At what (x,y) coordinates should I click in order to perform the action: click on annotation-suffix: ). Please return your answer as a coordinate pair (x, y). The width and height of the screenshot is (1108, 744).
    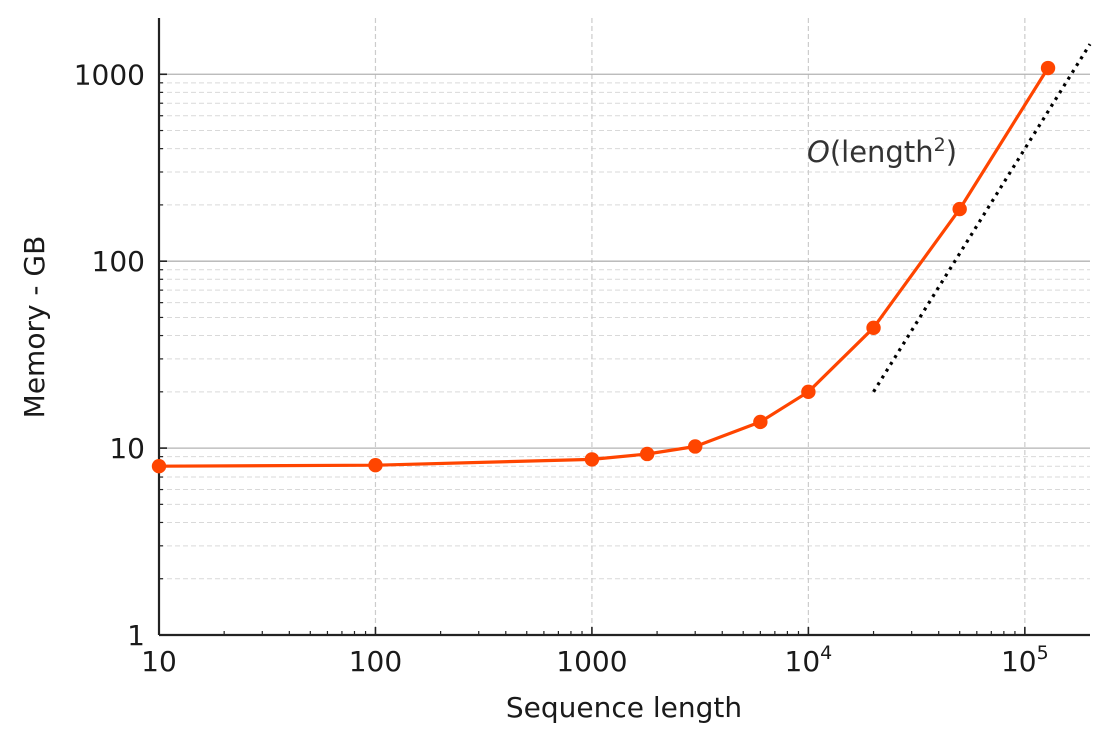
    Looking at the image, I should click on (951, 152).